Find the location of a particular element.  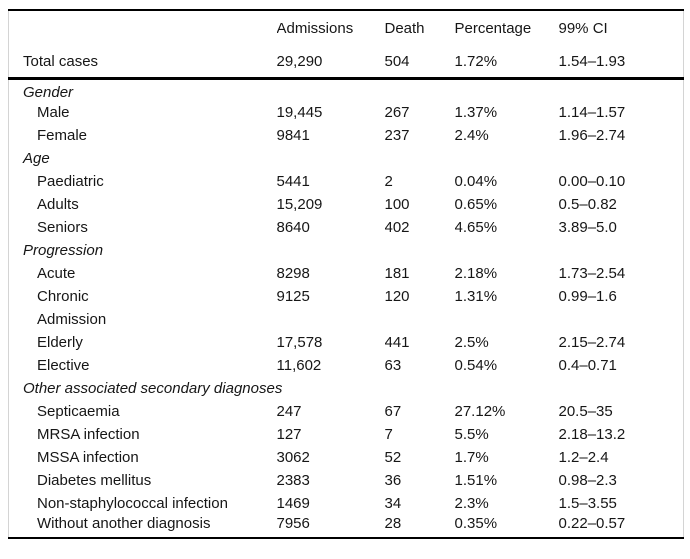

cell-percentage: 0.65% is located at coordinates (476, 204).